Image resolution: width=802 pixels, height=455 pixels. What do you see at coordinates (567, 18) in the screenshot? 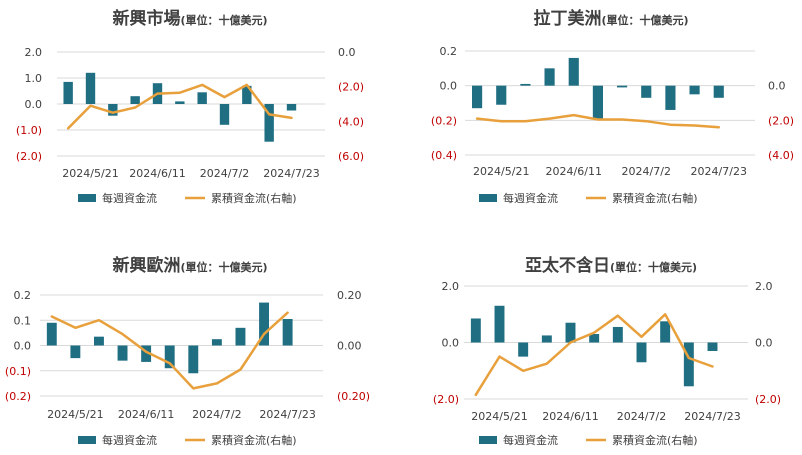
I see `chart-title-main: 拉丁美洲` at bounding box center [567, 18].